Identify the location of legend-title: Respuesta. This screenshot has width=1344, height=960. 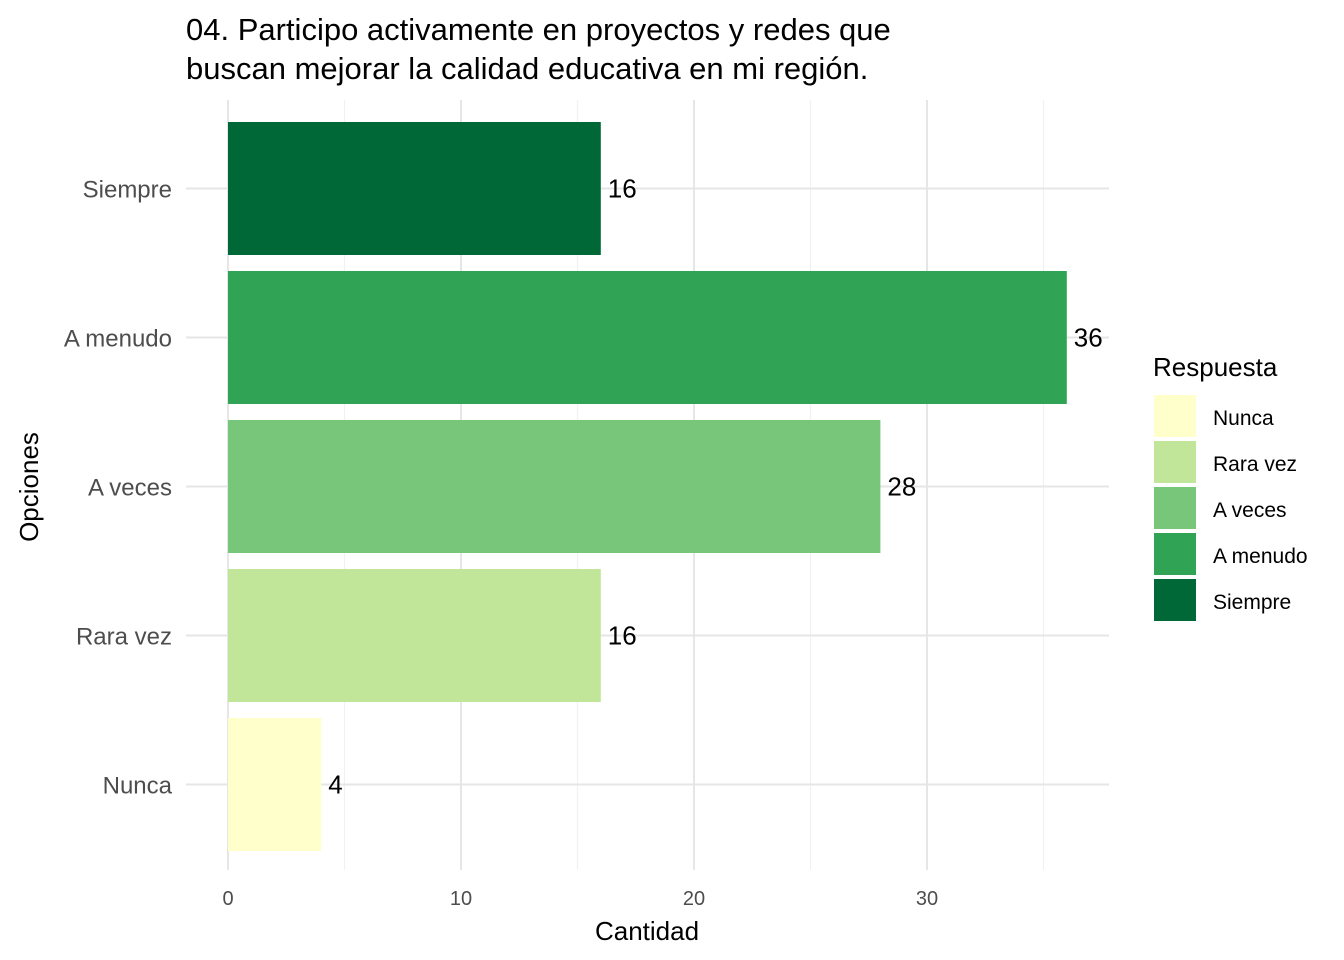
(1215, 367).